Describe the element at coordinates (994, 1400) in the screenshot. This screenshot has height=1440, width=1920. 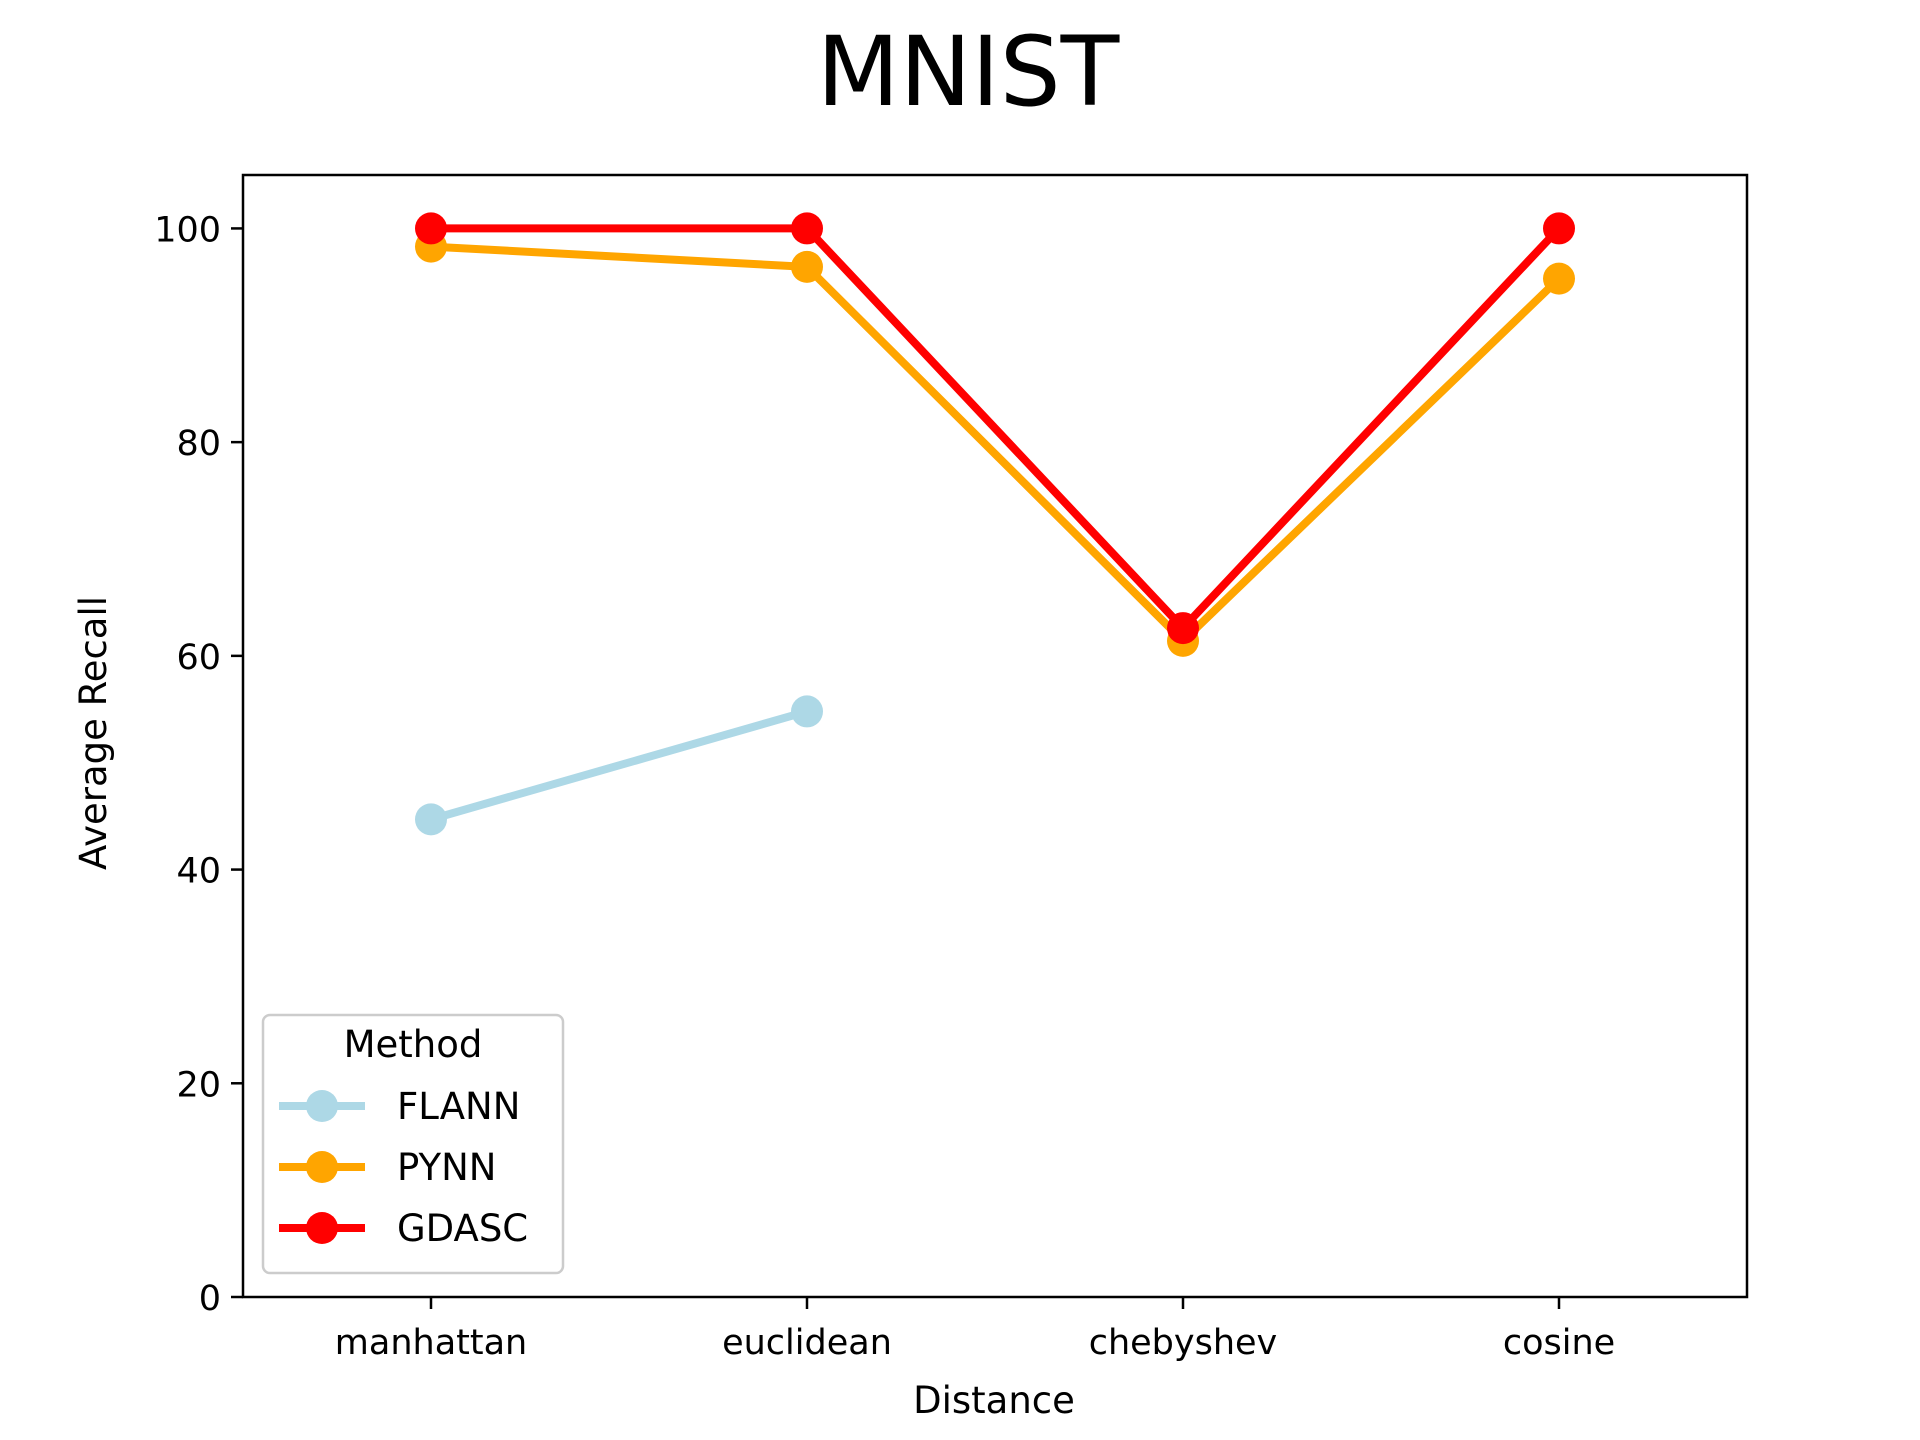
I see `x-axis-label: Distance` at that location.